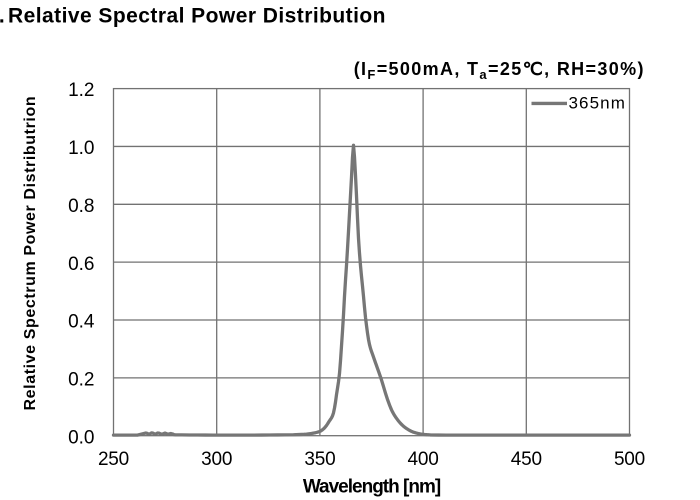  I want to click on svg-text: 400, so click(423, 459).